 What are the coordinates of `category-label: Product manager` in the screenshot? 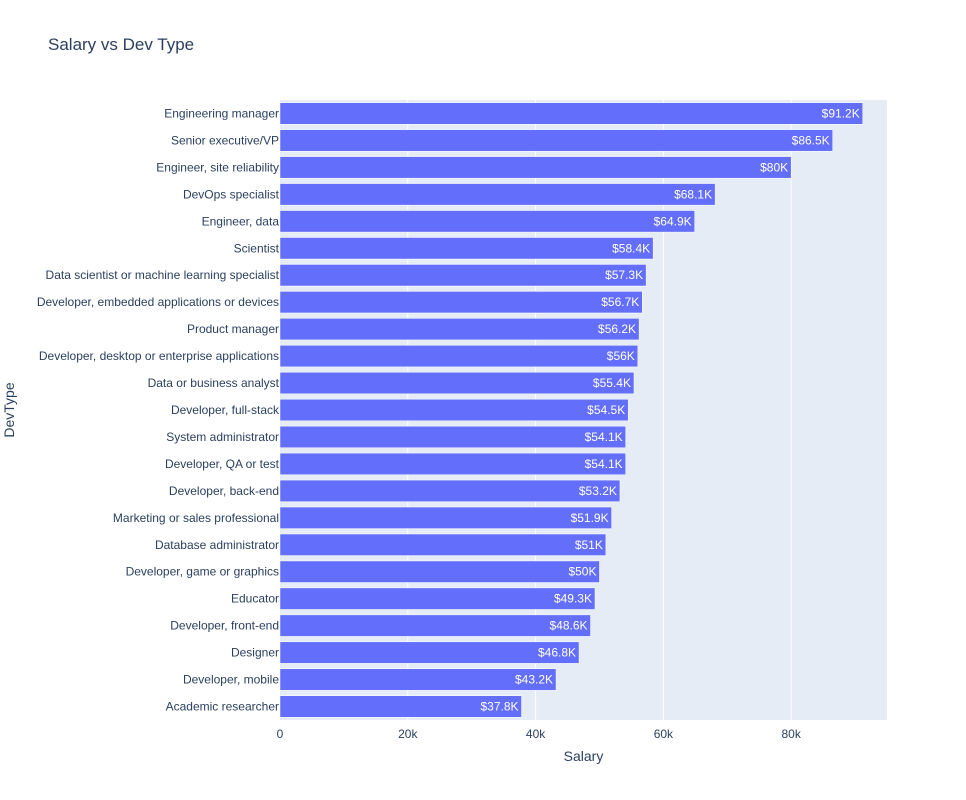 It's located at (233, 329).